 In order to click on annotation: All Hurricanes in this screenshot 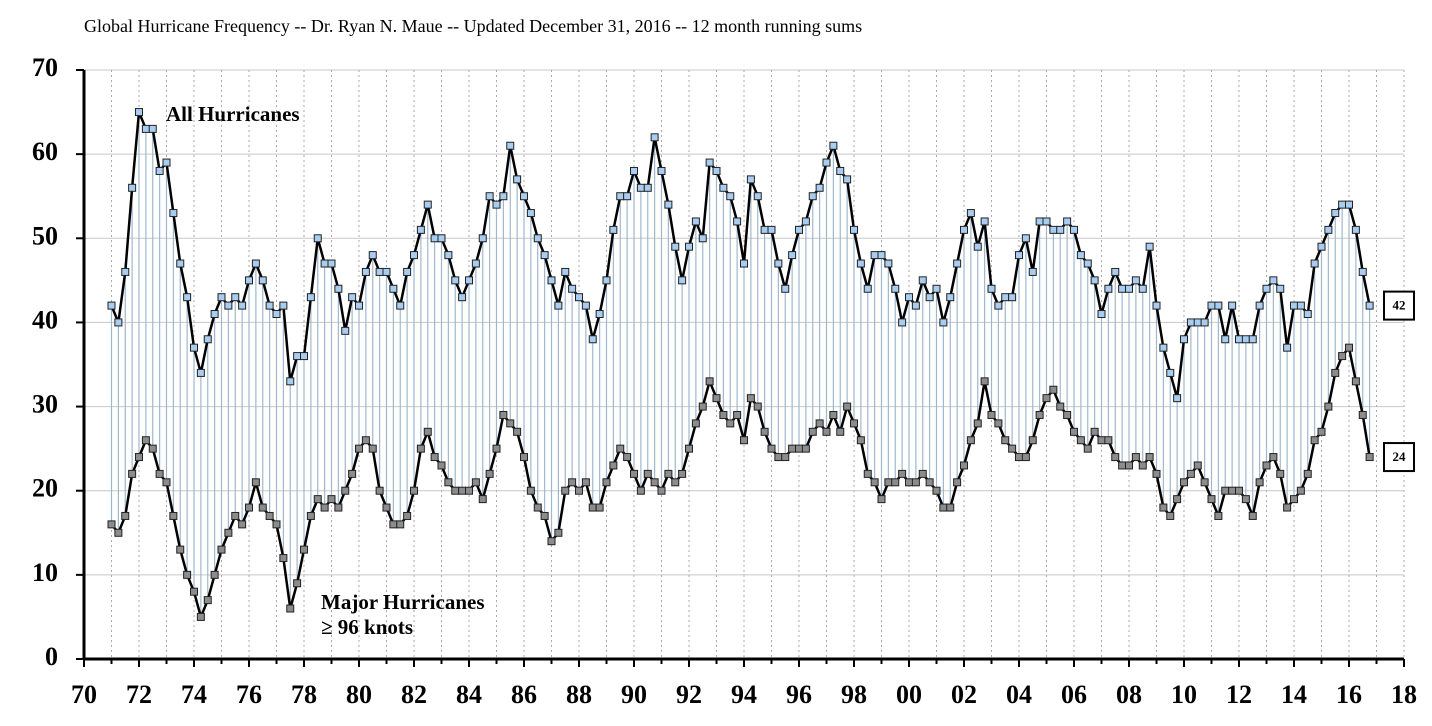, I will do `click(233, 114)`.